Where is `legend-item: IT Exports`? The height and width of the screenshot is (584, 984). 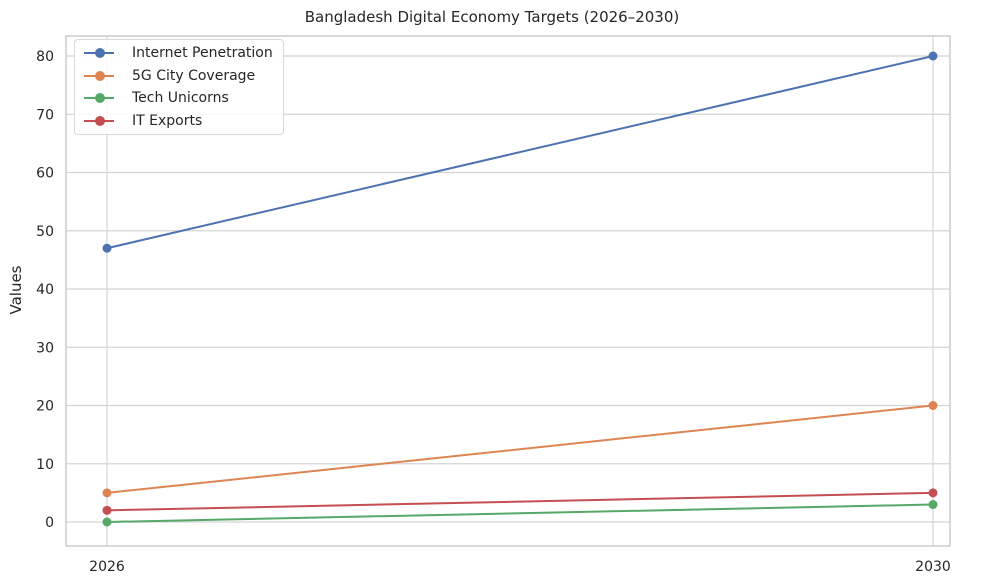 legend-item: IT Exports is located at coordinates (138, 121).